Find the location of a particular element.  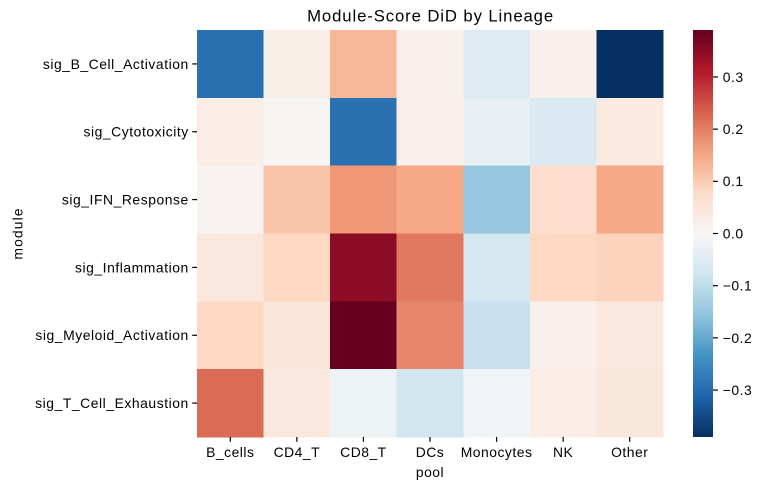

svg-text: 0.3 is located at coordinates (733, 77).